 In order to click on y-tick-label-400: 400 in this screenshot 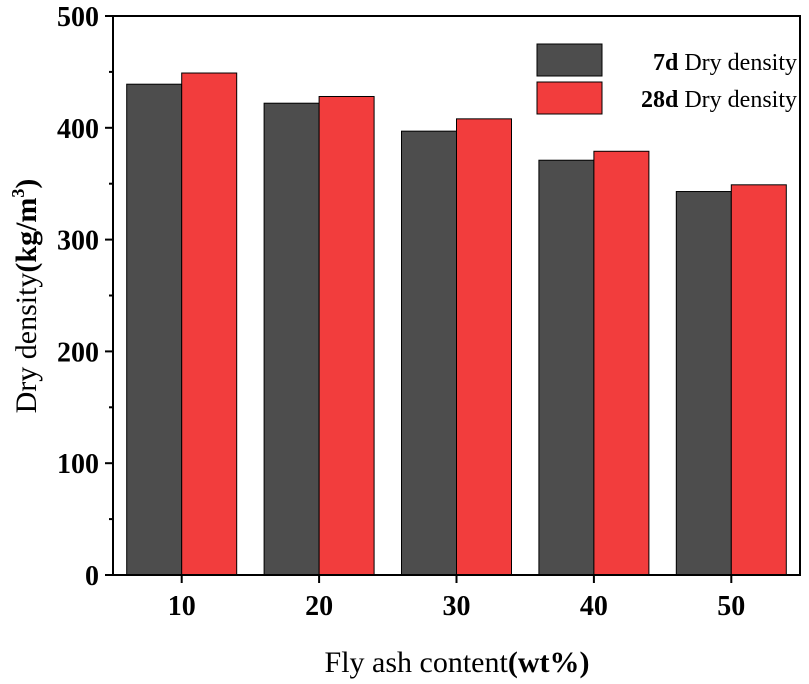, I will do `click(78, 129)`.